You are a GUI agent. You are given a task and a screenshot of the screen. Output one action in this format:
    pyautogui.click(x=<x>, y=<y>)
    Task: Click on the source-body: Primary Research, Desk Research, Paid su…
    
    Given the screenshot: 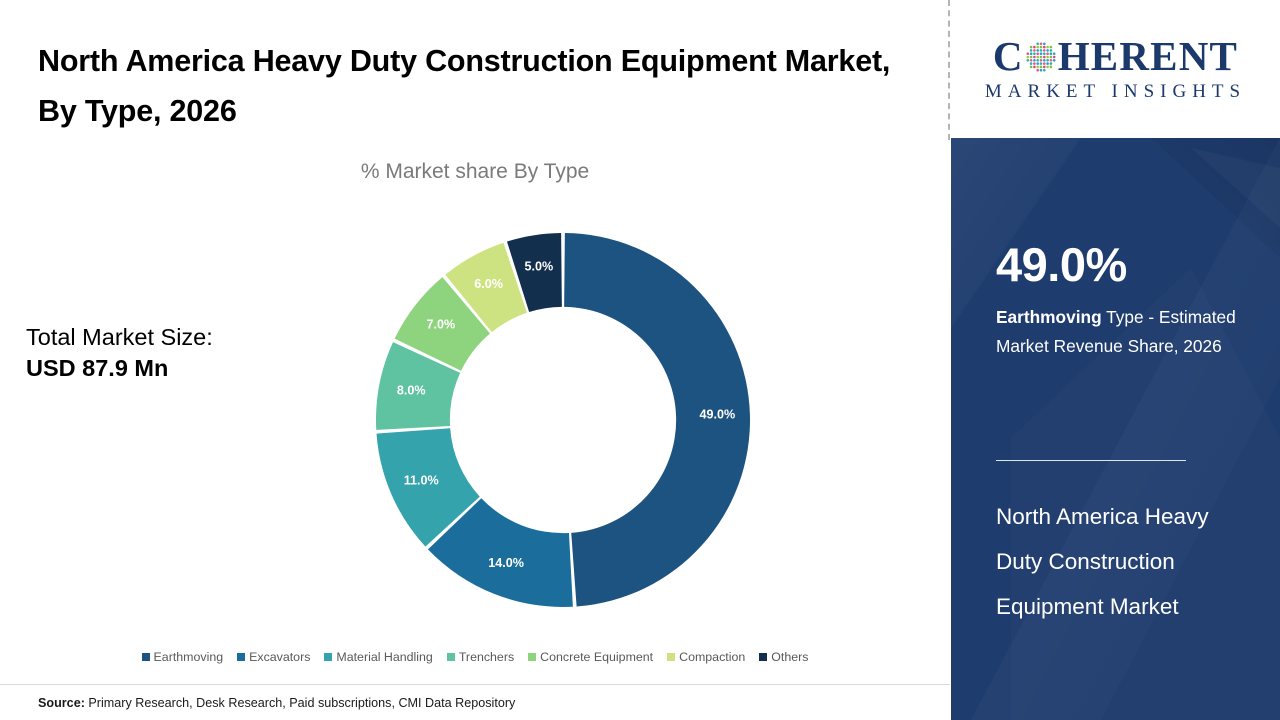 What is the action you would take?
    pyautogui.click(x=300, y=702)
    